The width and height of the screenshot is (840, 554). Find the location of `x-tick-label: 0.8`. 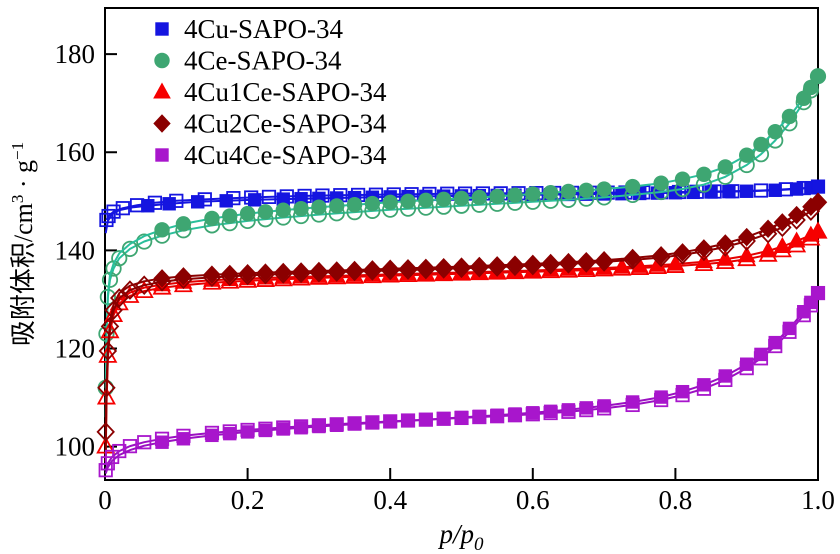

x-tick-label: 0.8 is located at coordinates (676, 500).